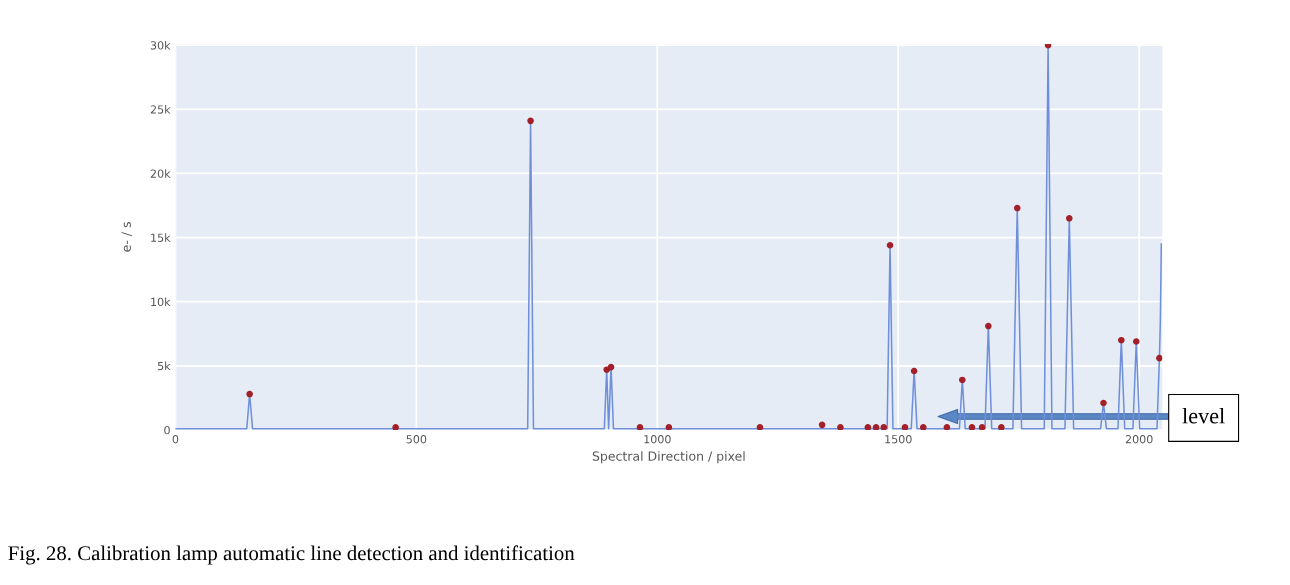  What do you see at coordinates (668, 457) in the screenshot?
I see `x-axis-title: Spectral Direction / pixel` at bounding box center [668, 457].